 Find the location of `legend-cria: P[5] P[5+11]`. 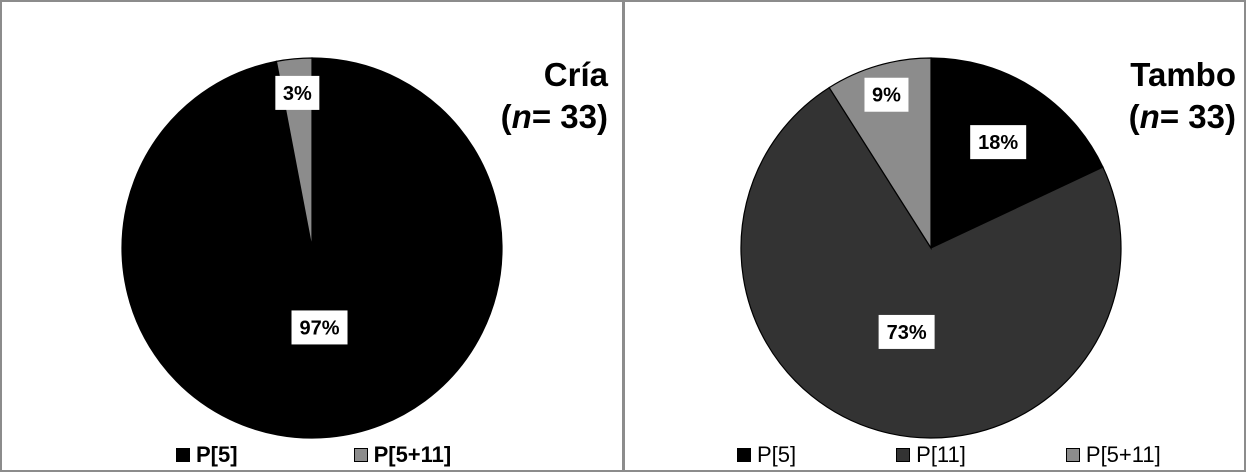

legend-cria: P[5] P[5+11] is located at coordinates (313, 455).